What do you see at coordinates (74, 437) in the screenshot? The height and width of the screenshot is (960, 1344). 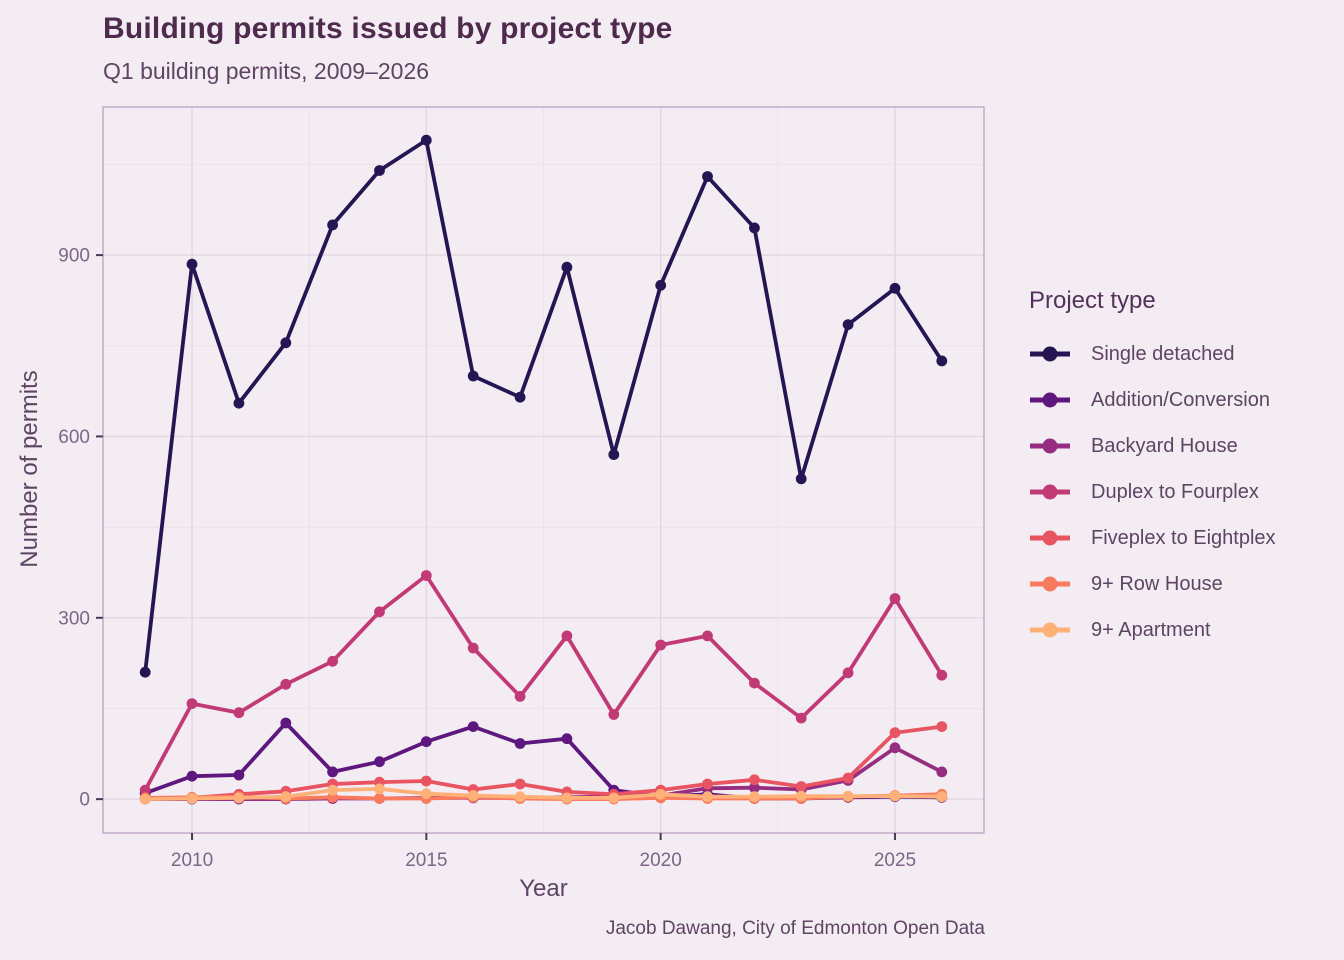 I see `y-tick-label: 600` at bounding box center [74, 437].